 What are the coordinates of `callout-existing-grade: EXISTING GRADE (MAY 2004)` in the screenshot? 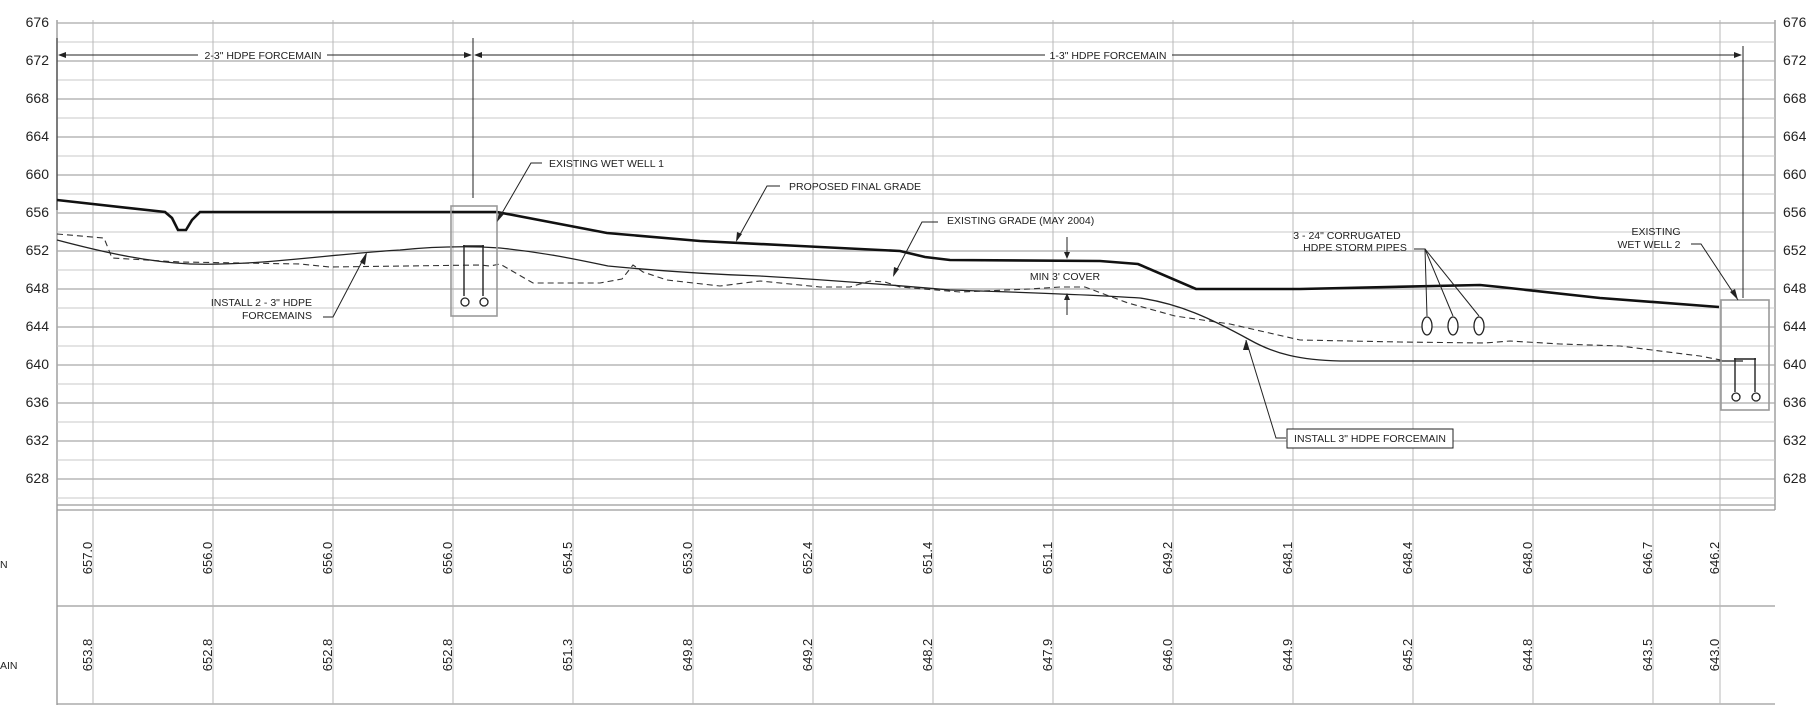 It's located at (1020, 221).